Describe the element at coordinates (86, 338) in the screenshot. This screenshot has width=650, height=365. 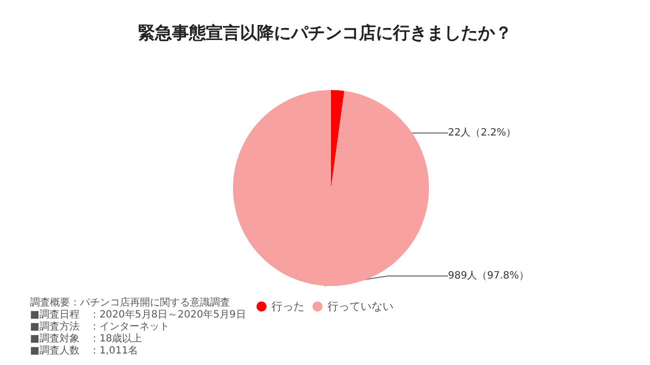
I see `text: ■調査対象 ：18歳以上` at that location.